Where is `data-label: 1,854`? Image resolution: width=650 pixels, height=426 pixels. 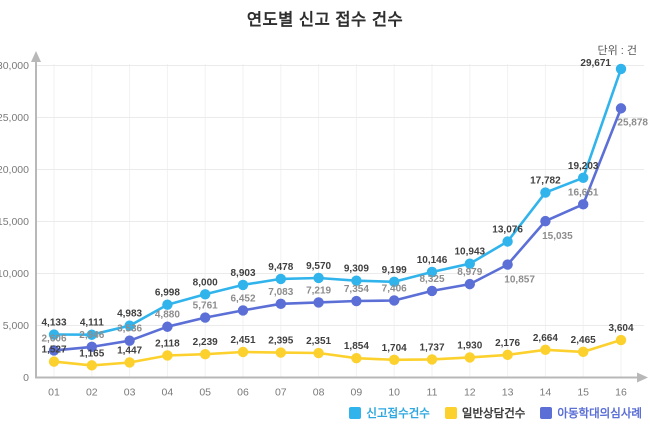
data-label: 1,854 is located at coordinates (356, 346).